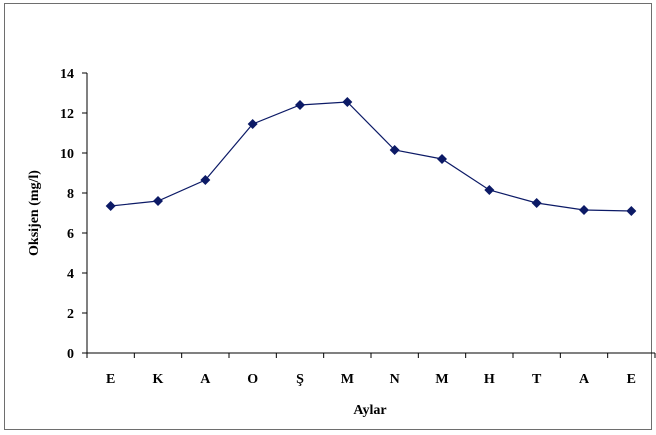 The width and height of the screenshot is (656, 435). Describe the element at coordinates (70, 194) in the screenshot. I see `y-tick-label: 8` at that location.